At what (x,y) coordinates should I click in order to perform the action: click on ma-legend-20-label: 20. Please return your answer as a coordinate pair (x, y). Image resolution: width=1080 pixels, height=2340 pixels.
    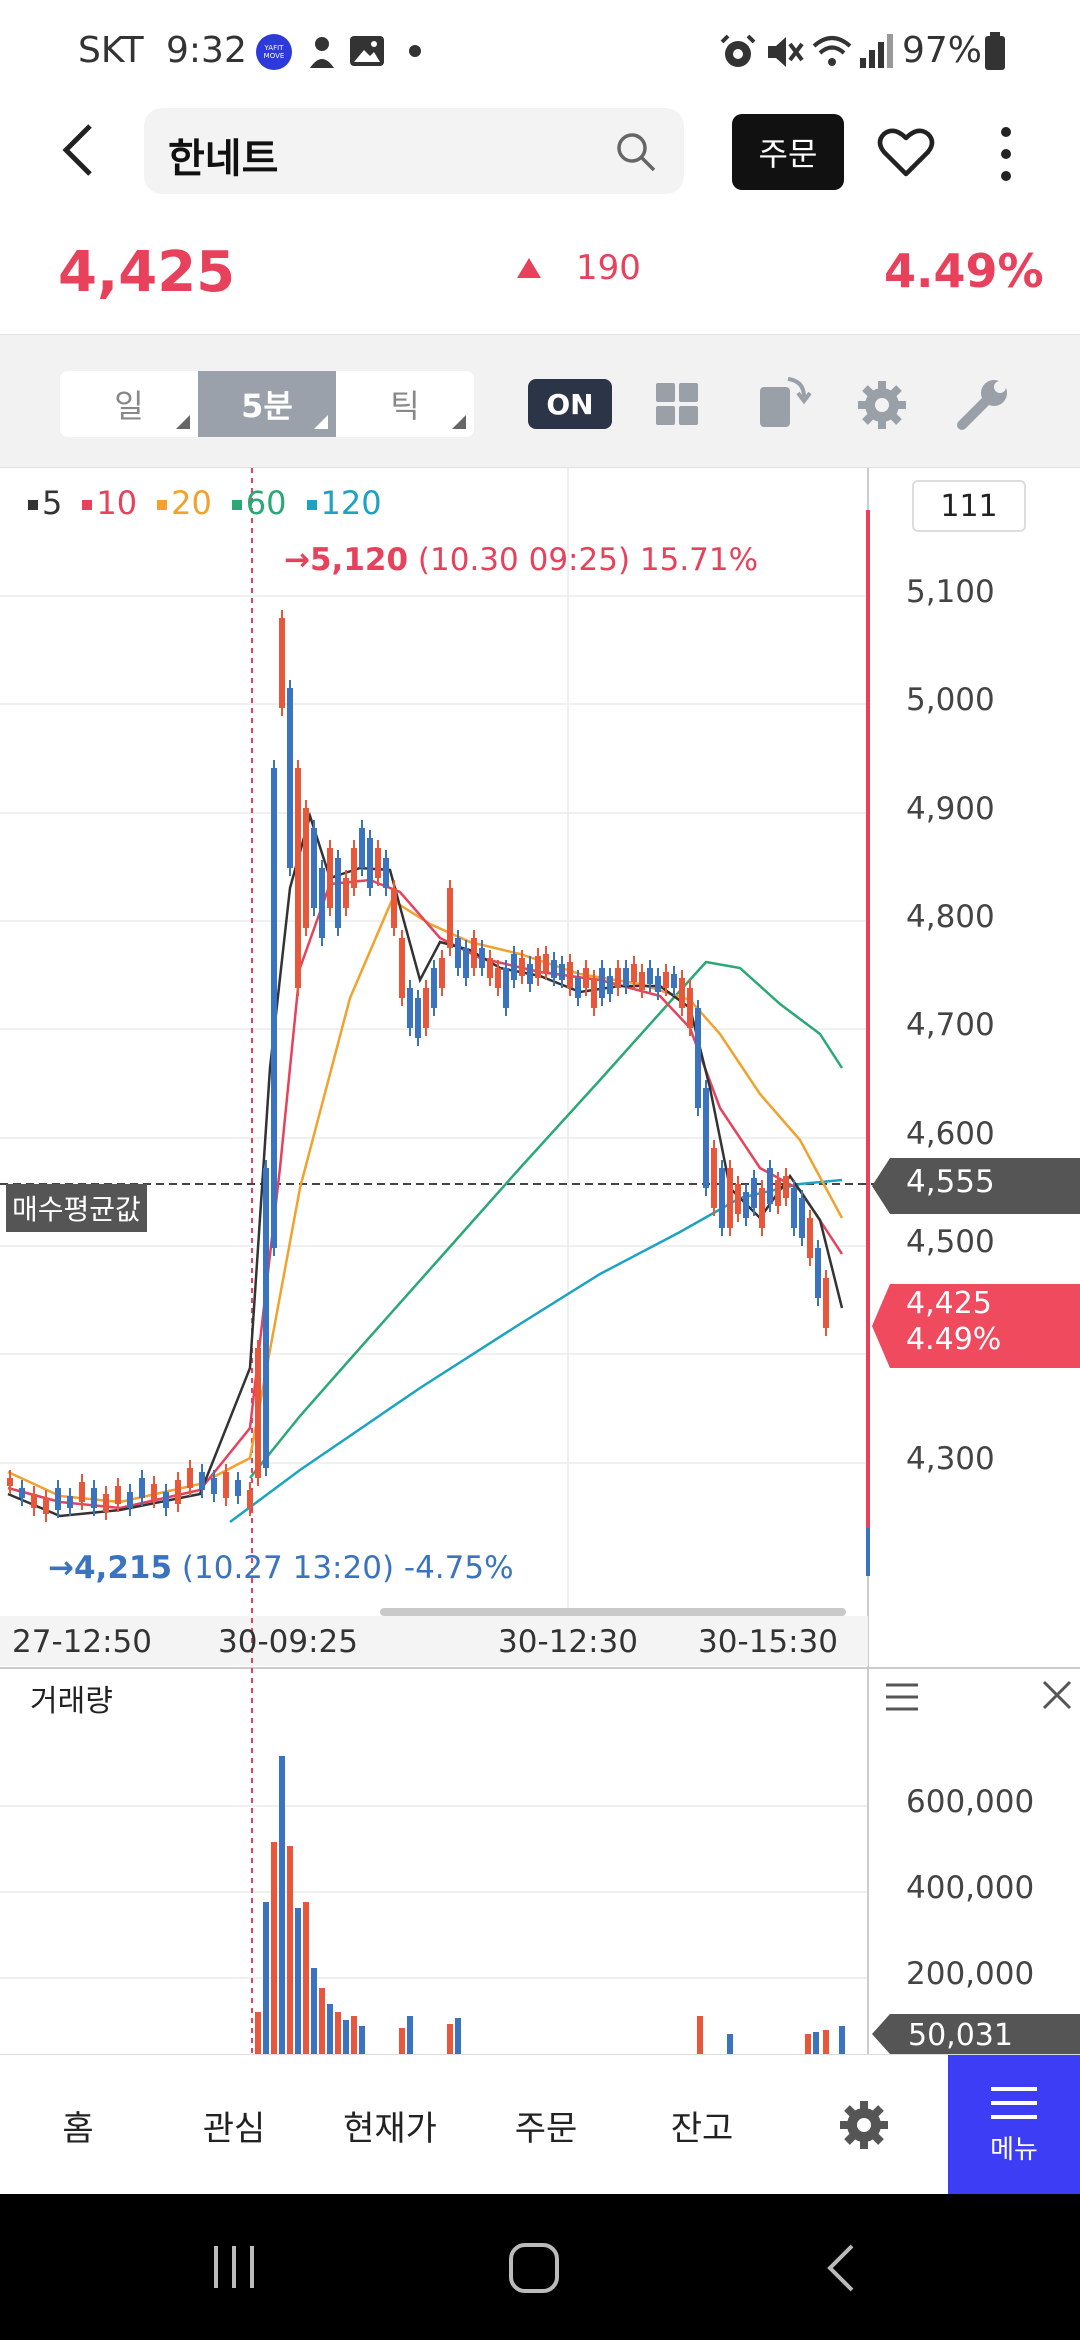
    Looking at the image, I should click on (191, 503).